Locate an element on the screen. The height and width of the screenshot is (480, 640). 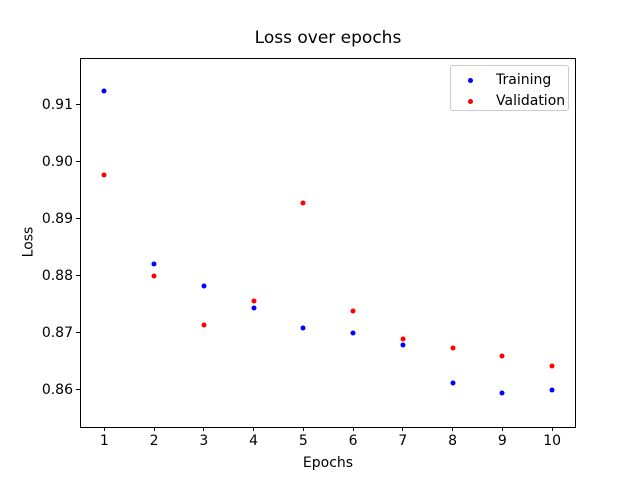
training-dot-icon is located at coordinates (470, 80).